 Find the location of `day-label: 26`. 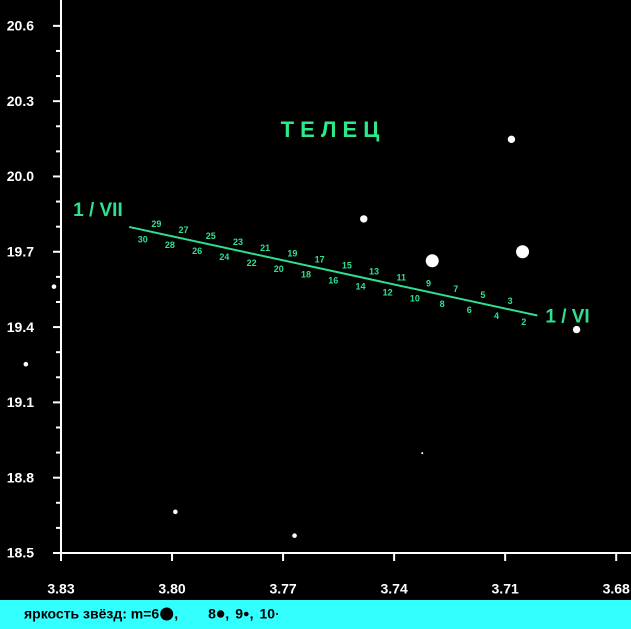

day-label: 26 is located at coordinates (197, 251).